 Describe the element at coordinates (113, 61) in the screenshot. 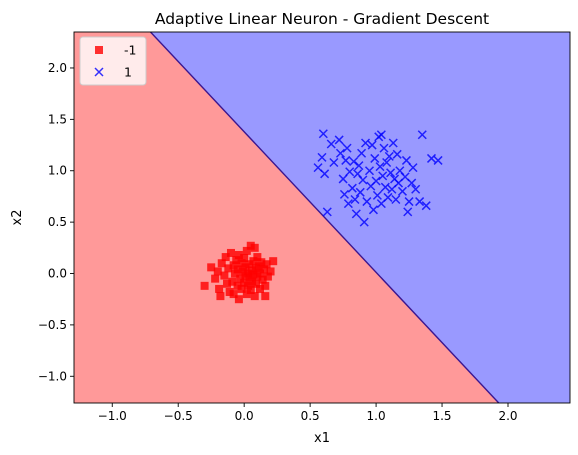

I see `legend: -11` at that location.